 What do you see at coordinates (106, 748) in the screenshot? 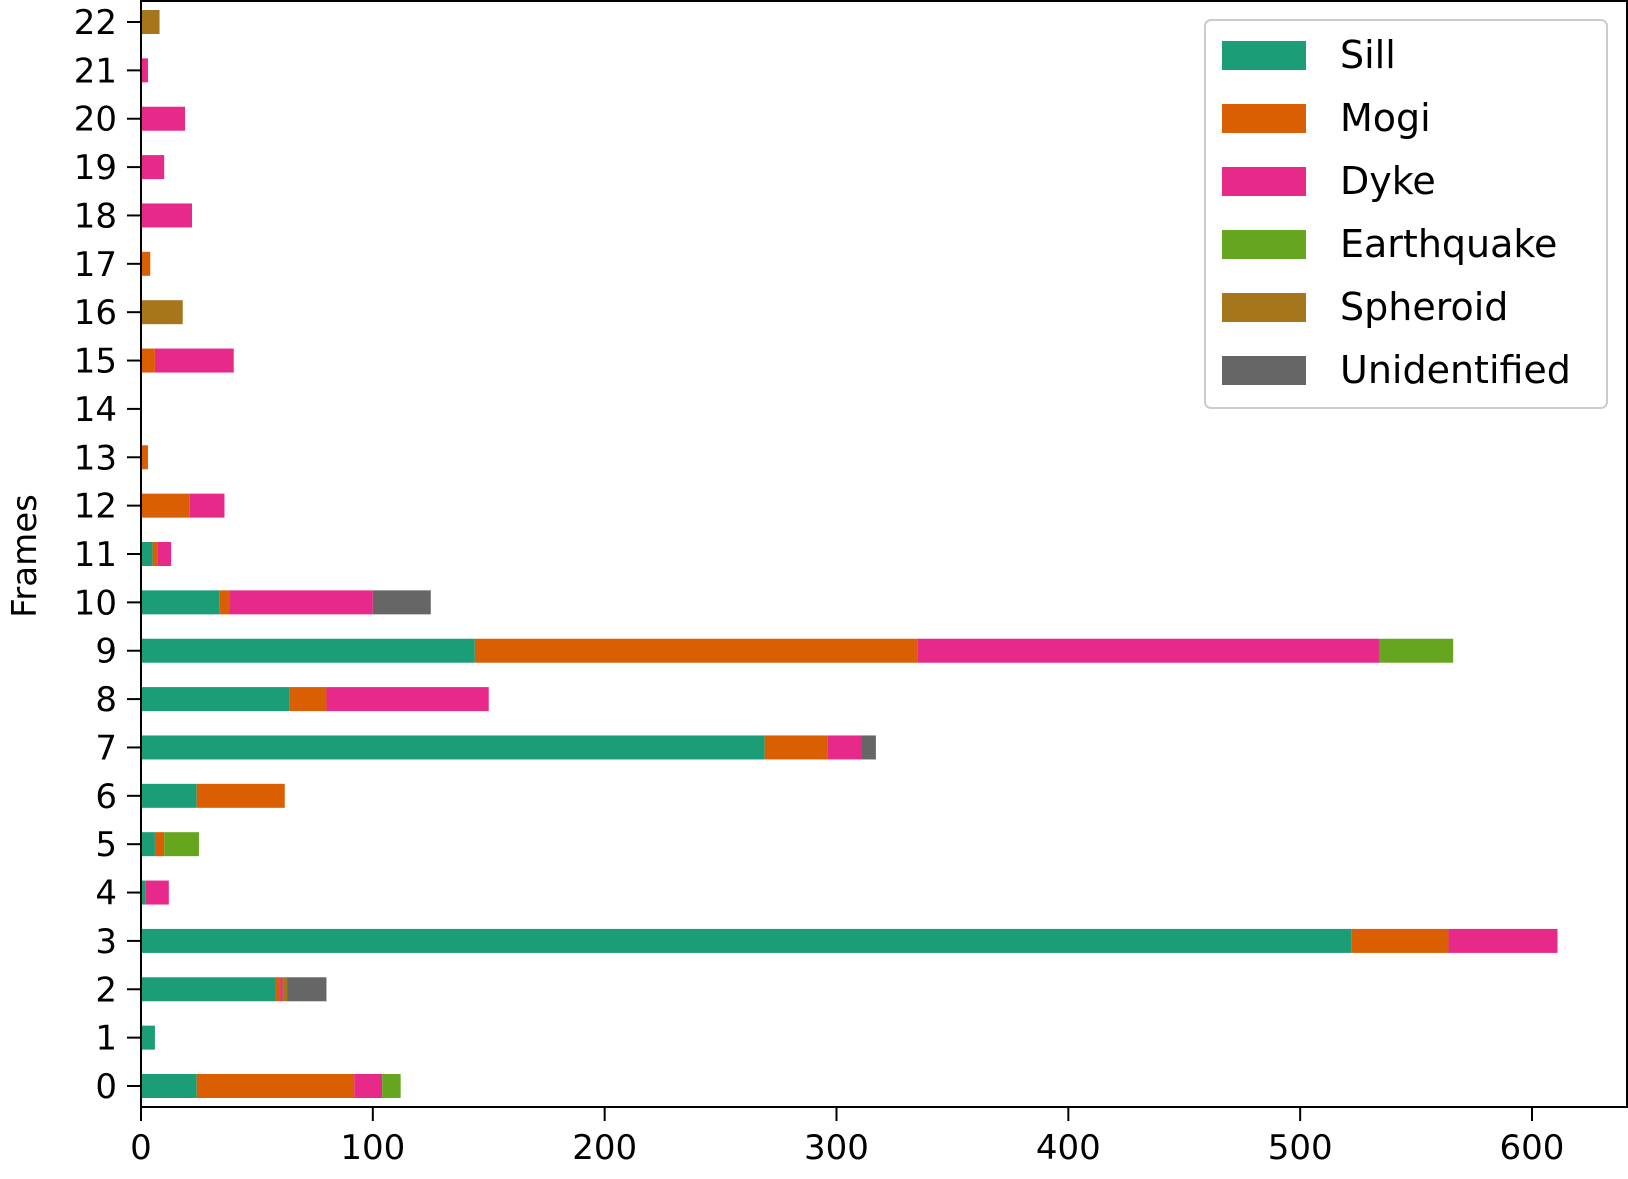
I see `y-tick-label-7: 7` at bounding box center [106, 748].